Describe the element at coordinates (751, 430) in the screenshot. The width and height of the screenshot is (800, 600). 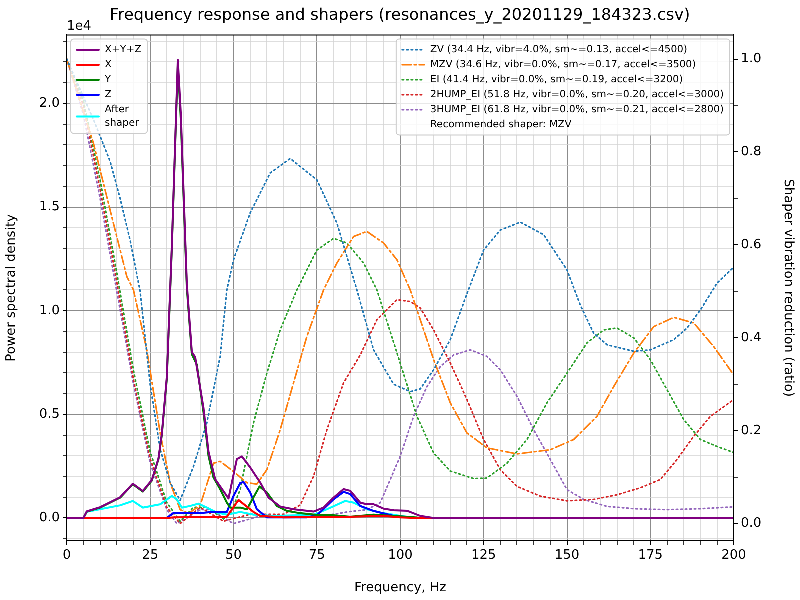
I see `y2-tick-label: 0.2` at that location.